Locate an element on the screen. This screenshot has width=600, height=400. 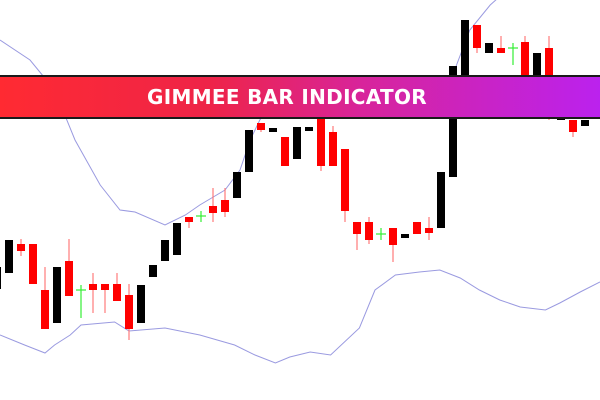
title-banner: GIMMEE BAR INDICATOR is located at coordinates (300, 97).